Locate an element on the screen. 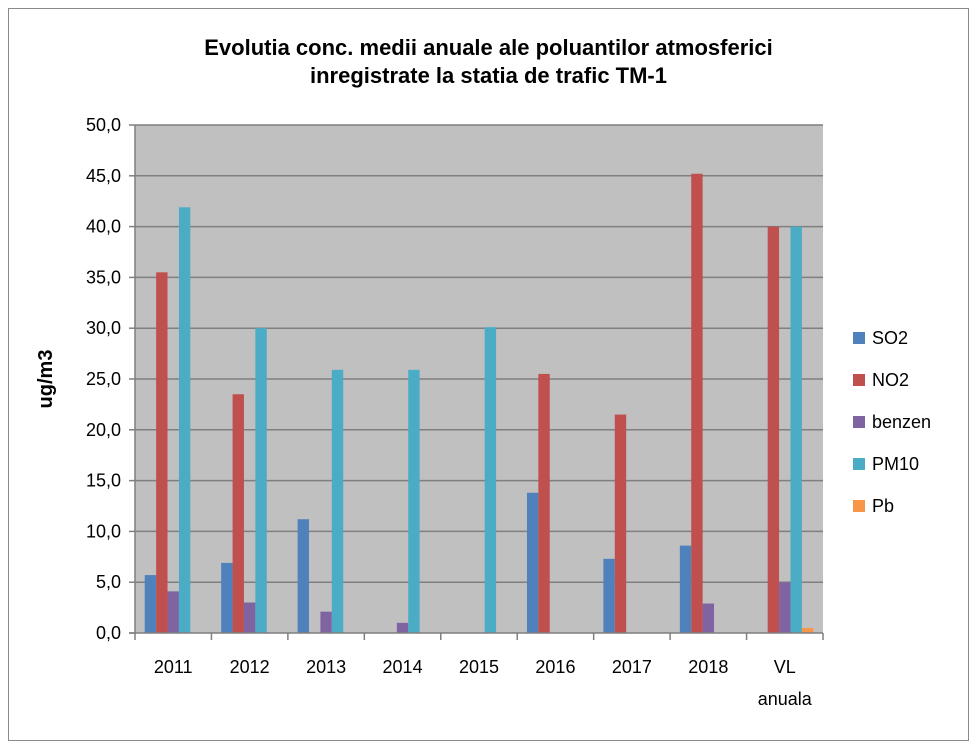  y-tick-label: 25,0 is located at coordinates (103, 379).